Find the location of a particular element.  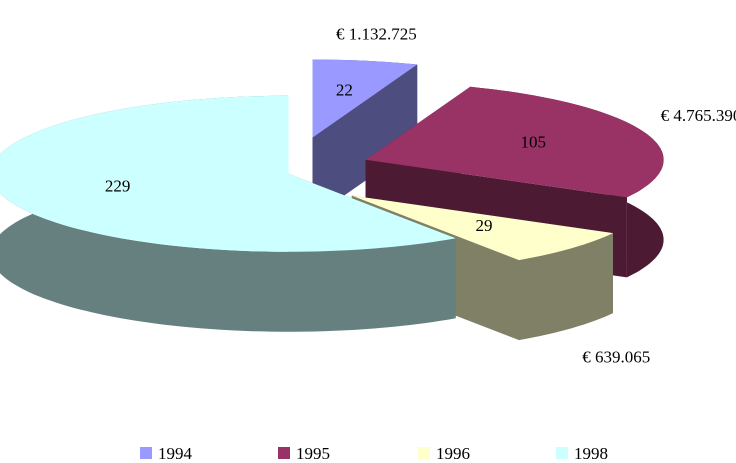

slice-wall is located at coordinates (566, 287).